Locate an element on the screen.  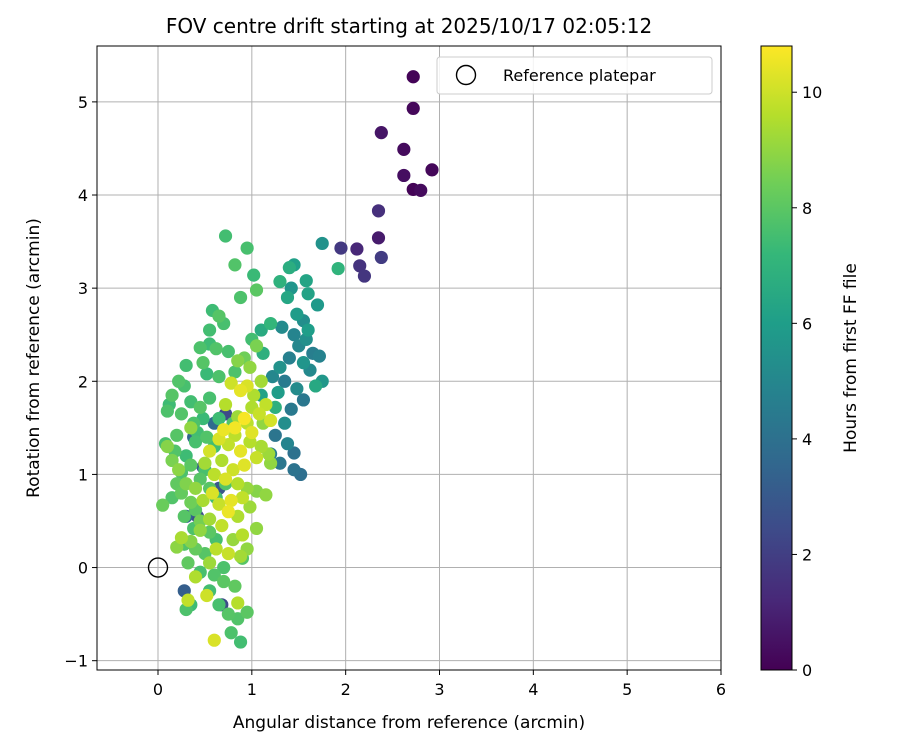
x-tick-label: 0 is located at coordinates (158, 689).